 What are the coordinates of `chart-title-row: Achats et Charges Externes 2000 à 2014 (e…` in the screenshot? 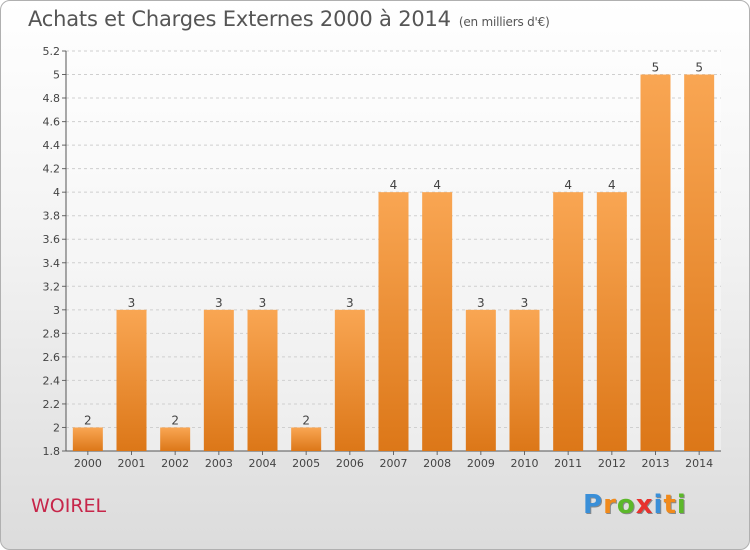 It's located at (289, 19).